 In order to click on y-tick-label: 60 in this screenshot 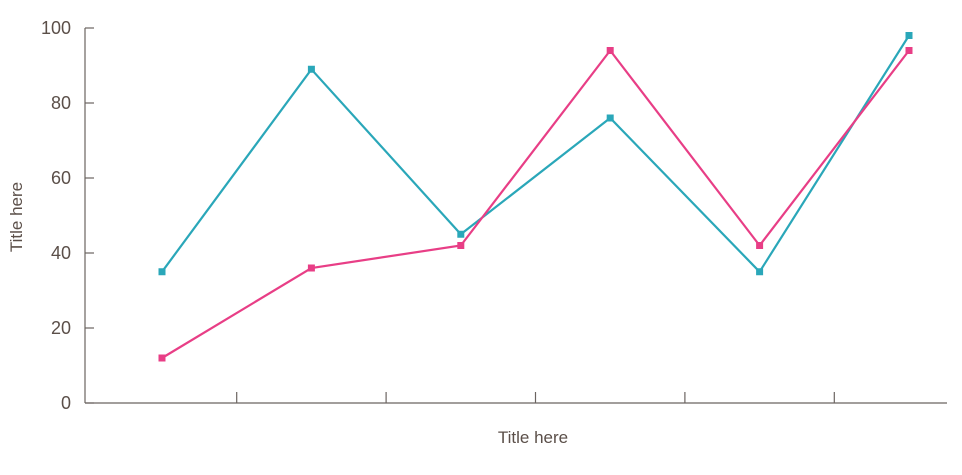, I will do `click(61, 178)`.